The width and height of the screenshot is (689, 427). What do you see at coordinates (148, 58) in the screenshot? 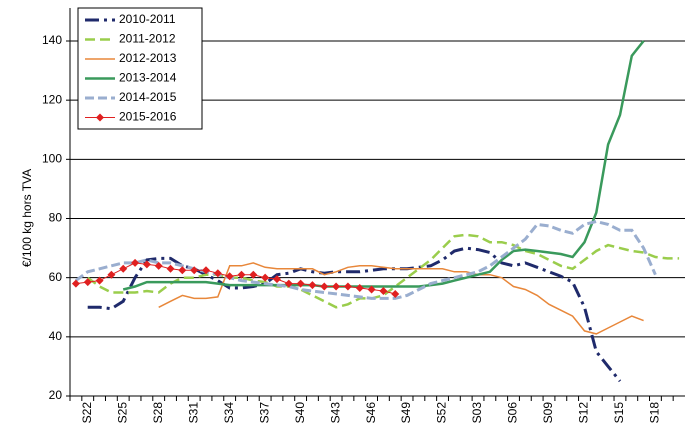
I see `legend-label: 2012-2013` at bounding box center [148, 58].